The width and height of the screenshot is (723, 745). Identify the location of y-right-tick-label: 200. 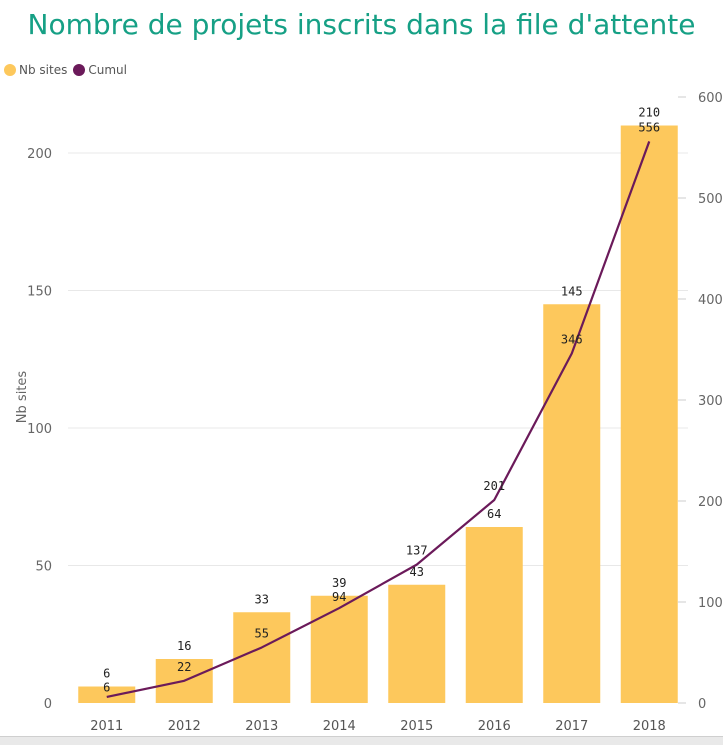
(710, 502).